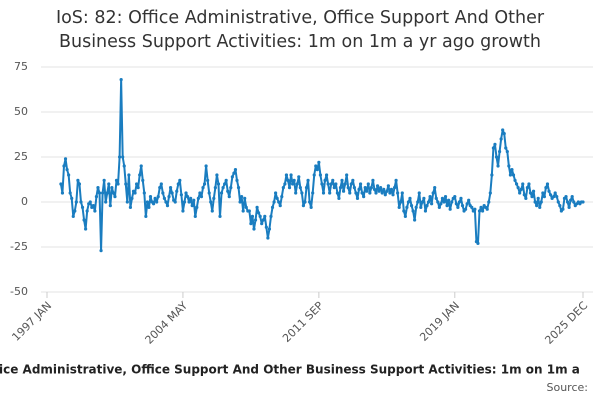  Describe the element at coordinates (566, 323) in the screenshot. I see `x-tick-label: 2025 DEC` at that location.